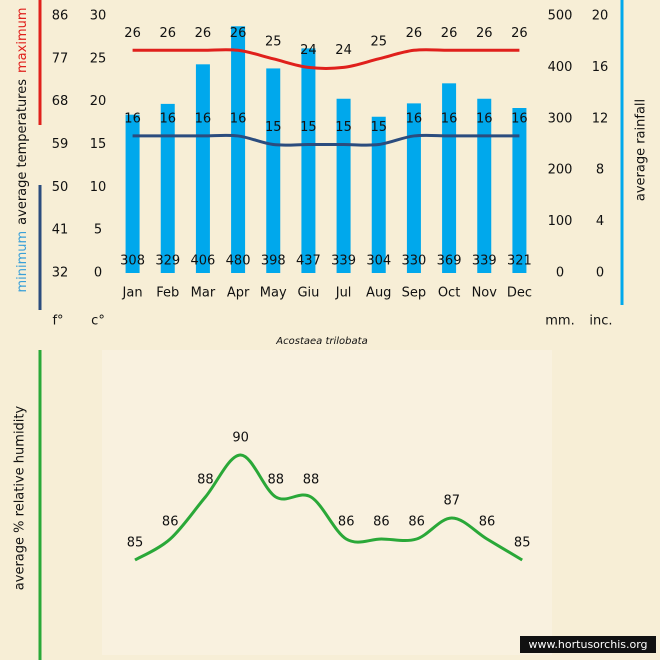 This screenshot has height=660, width=660. Describe the element at coordinates (559, 321) in the screenshot. I see `unit-mm: mm.` at that location.